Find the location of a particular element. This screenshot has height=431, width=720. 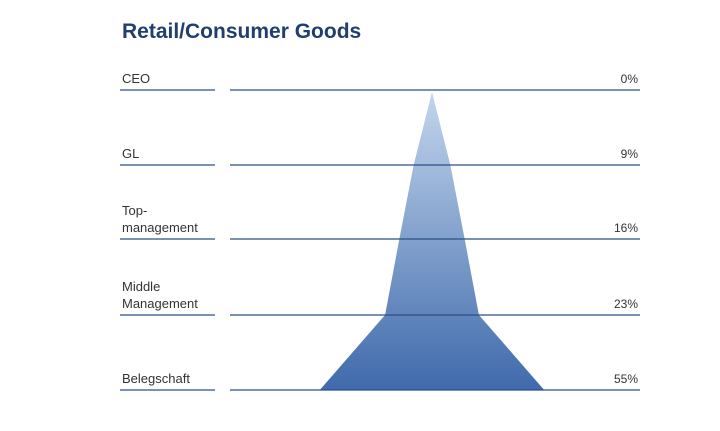

value-label: 55% is located at coordinates (625, 379).